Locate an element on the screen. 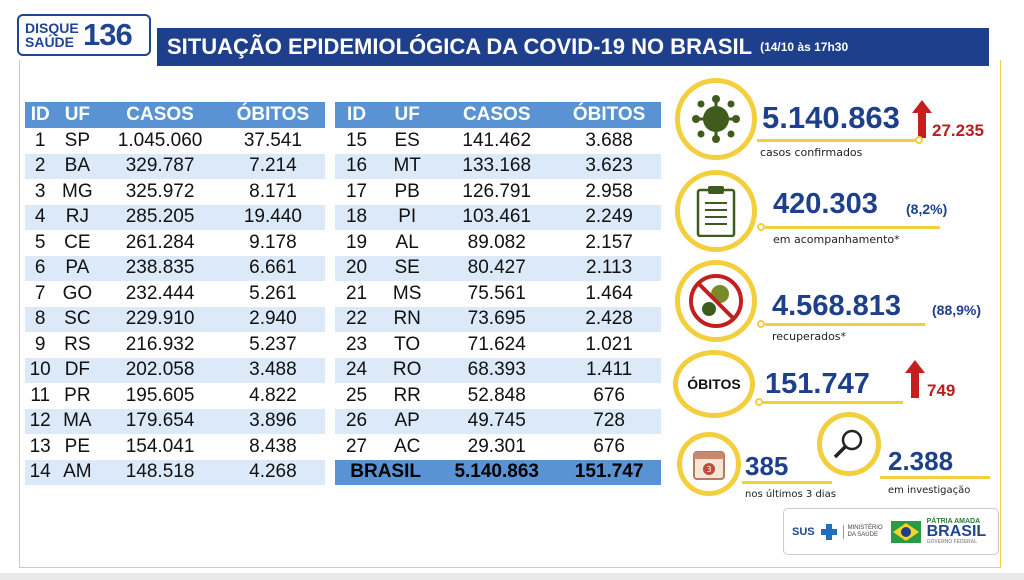  table-cell: AP is located at coordinates (407, 421).